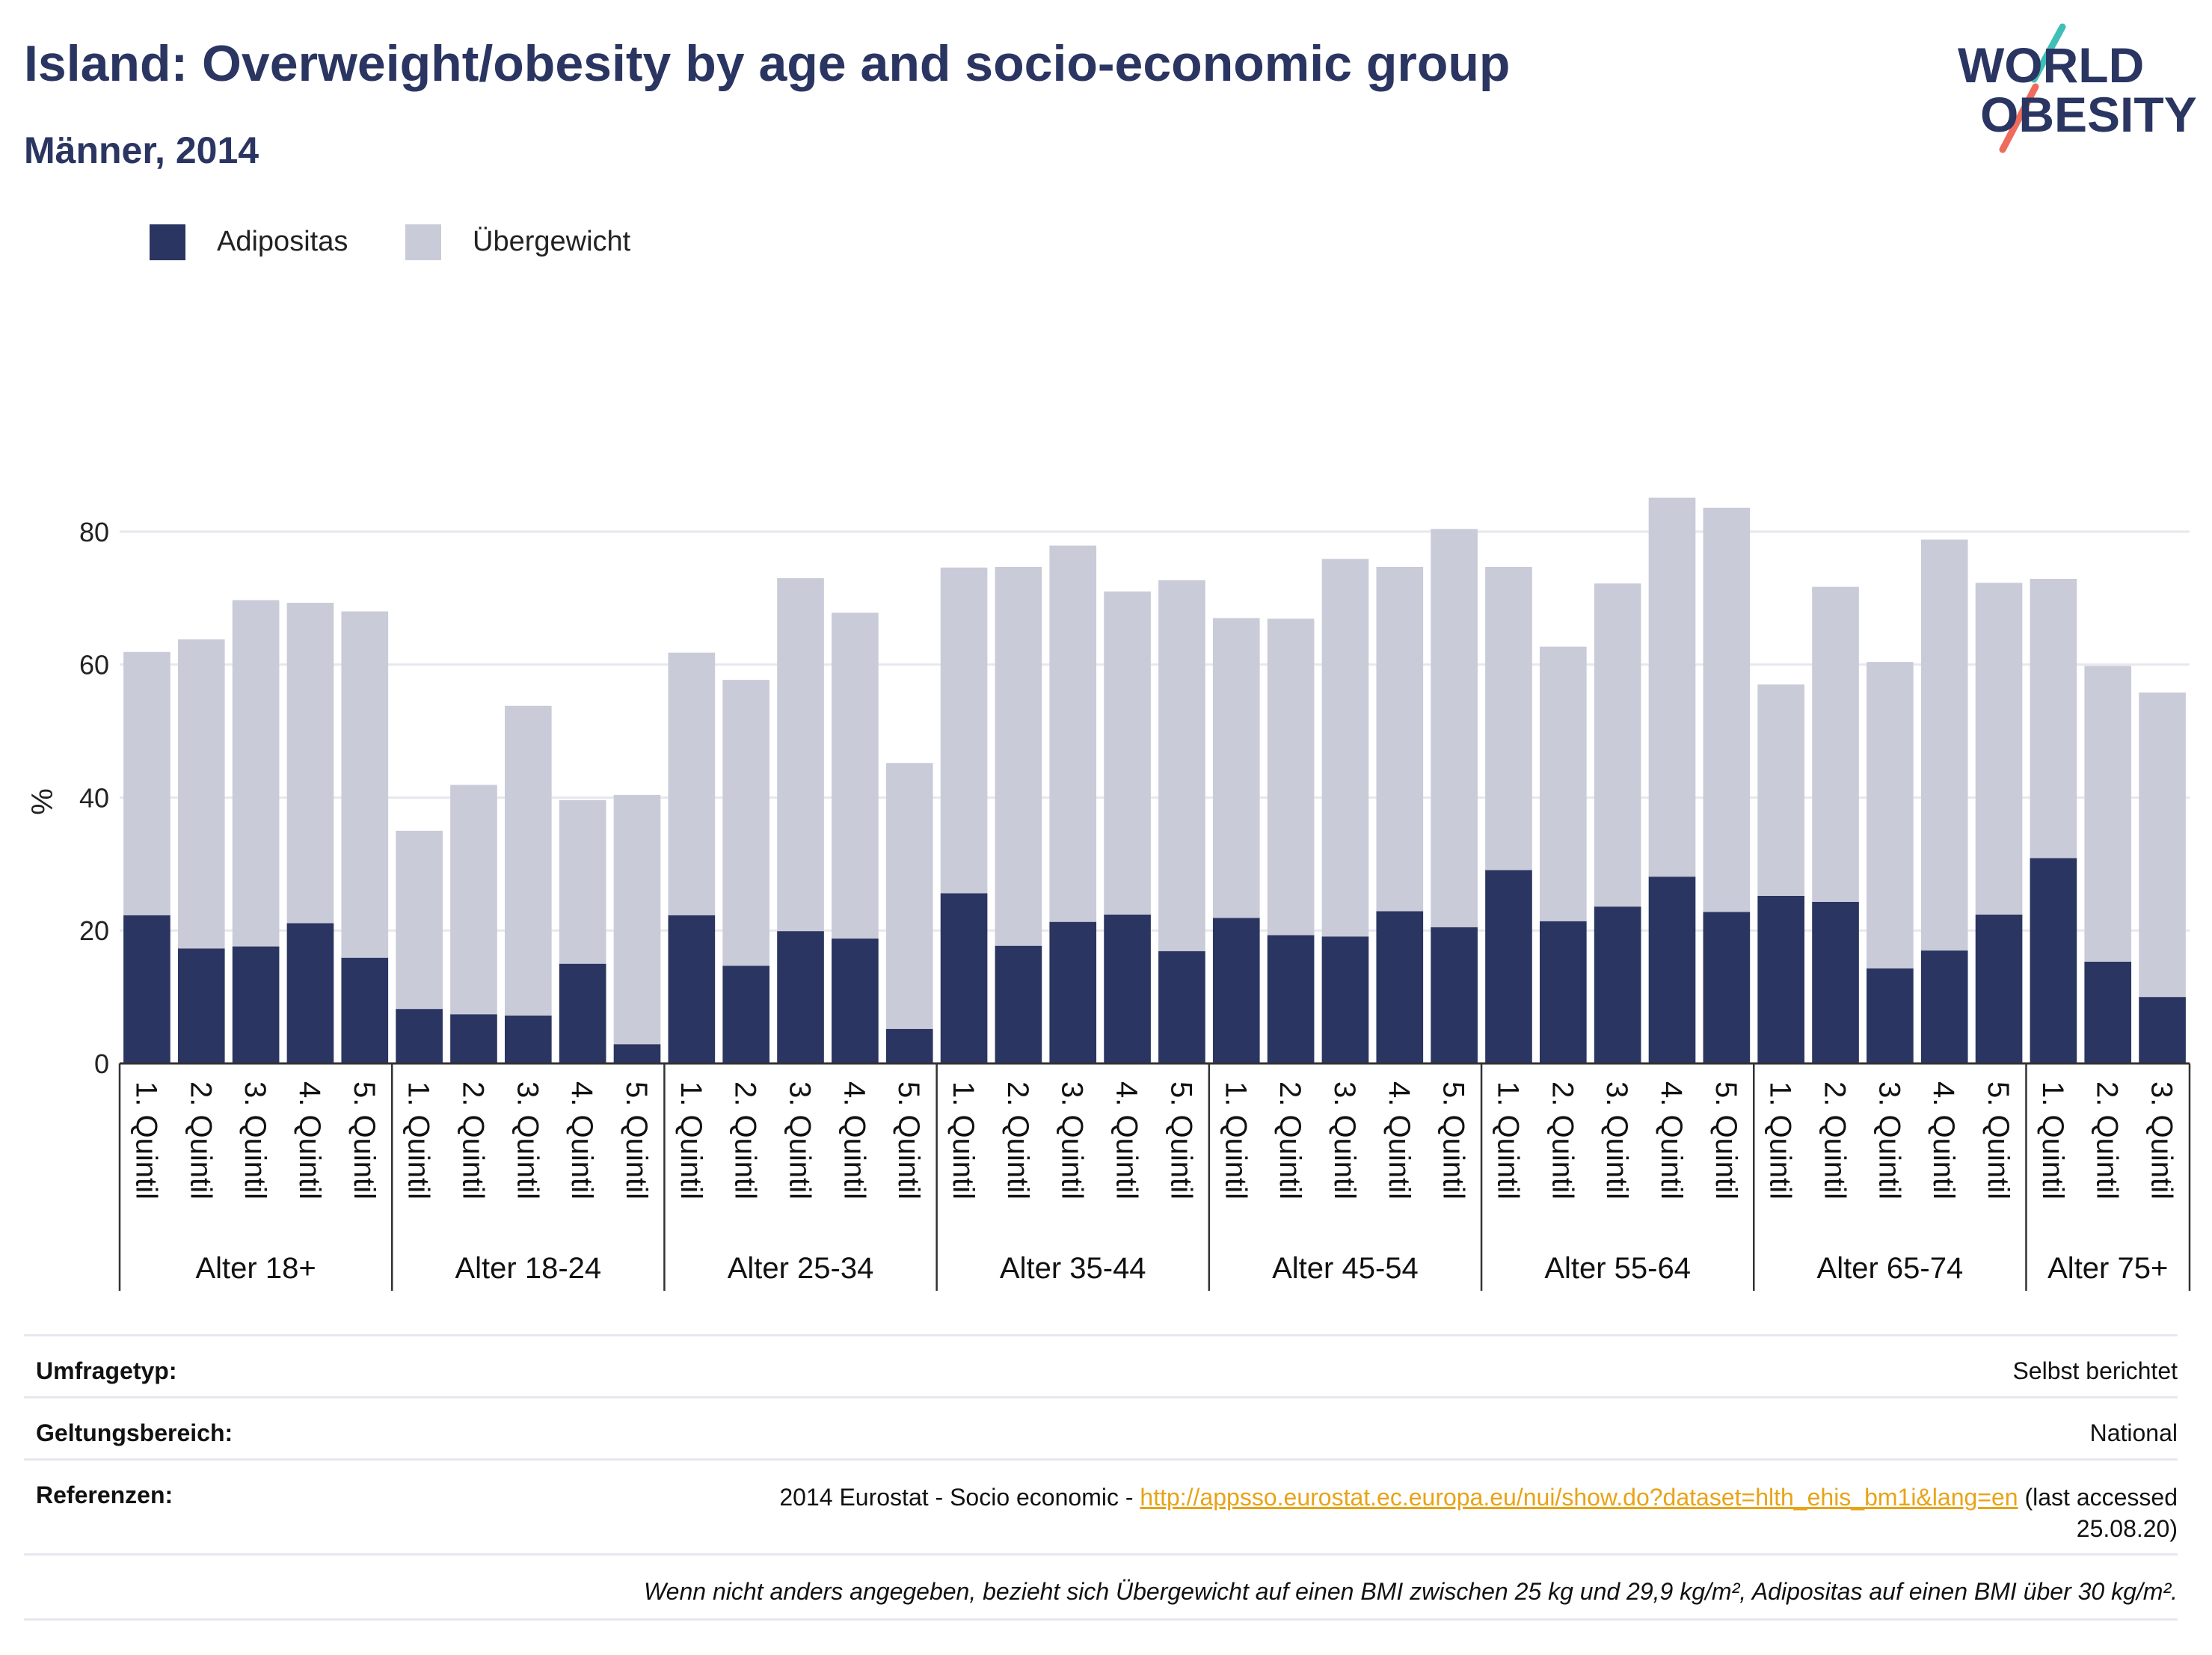 This screenshot has width=2212, height=1655. Describe the element at coordinates (106, 1370) in the screenshot. I see `survey-type-label: Umfragetyp:` at that location.